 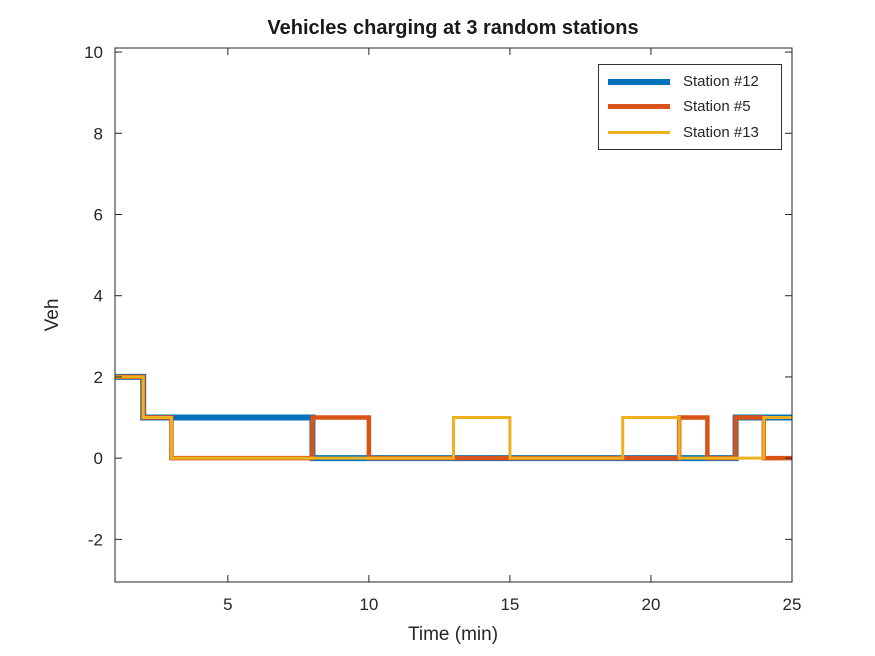 What do you see at coordinates (227, 604) in the screenshot?
I see `x-tick-label: 5` at bounding box center [227, 604].